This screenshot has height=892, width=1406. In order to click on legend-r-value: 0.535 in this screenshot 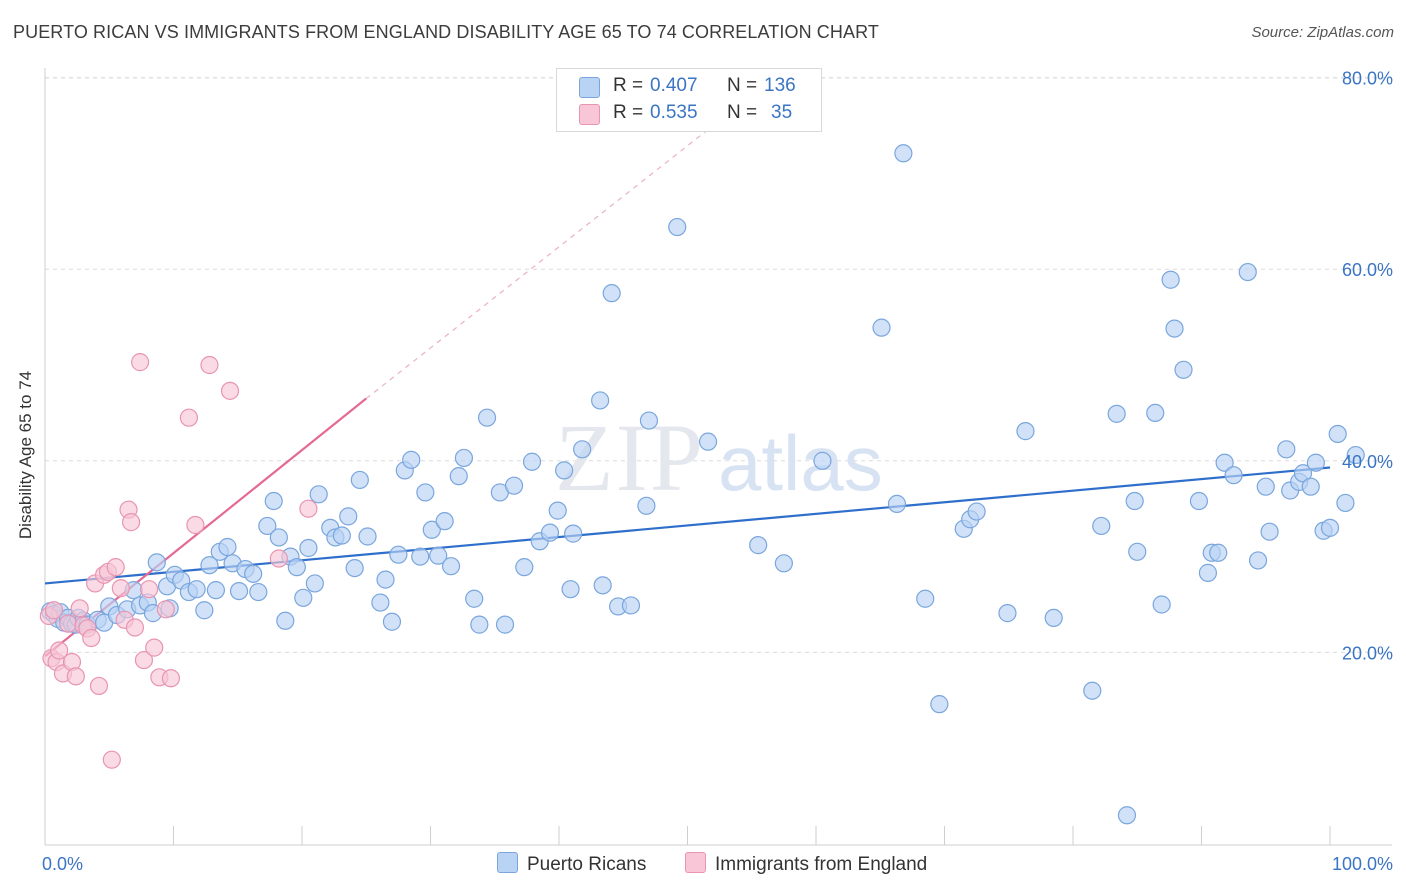, I will do `click(674, 112)`.